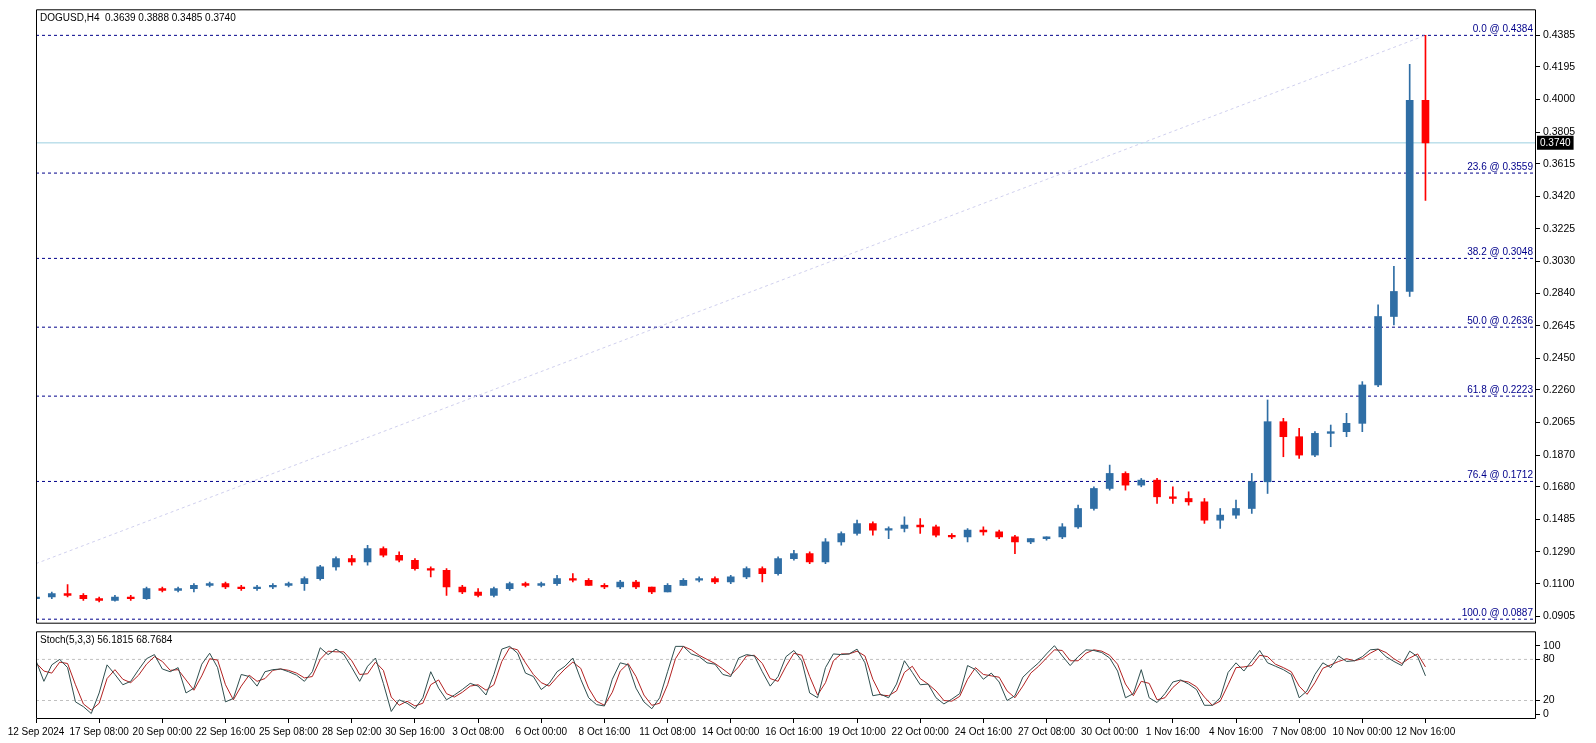 The height and width of the screenshot is (743, 1596). What do you see at coordinates (1425, 731) in the screenshot?
I see `x-tick-label: 12 Nov 16:00` at bounding box center [1425, 731].